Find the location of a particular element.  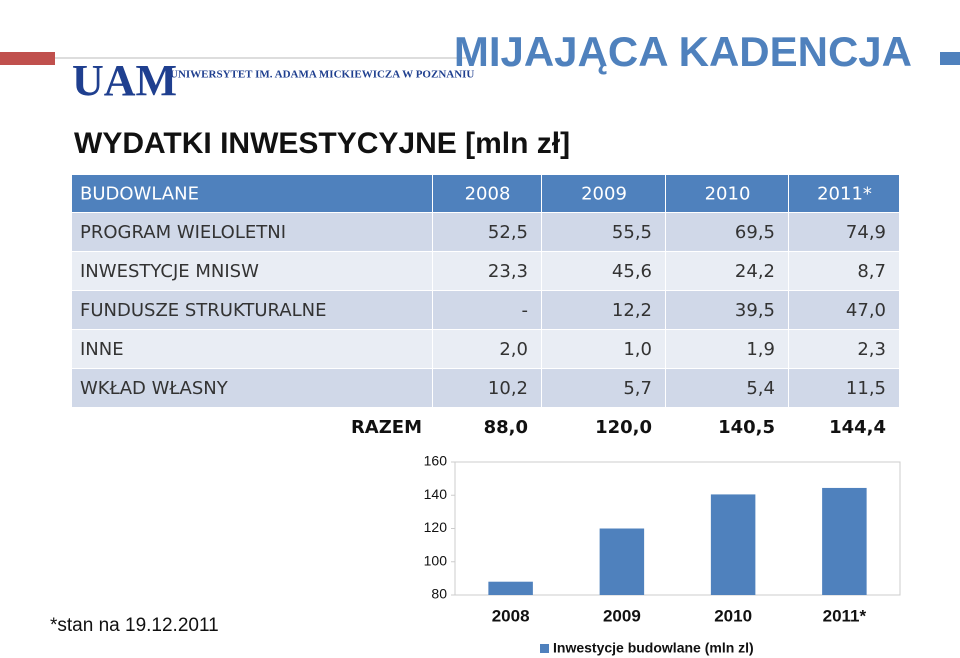

y-tick-label: 120 is located at coordinates (436, 527).